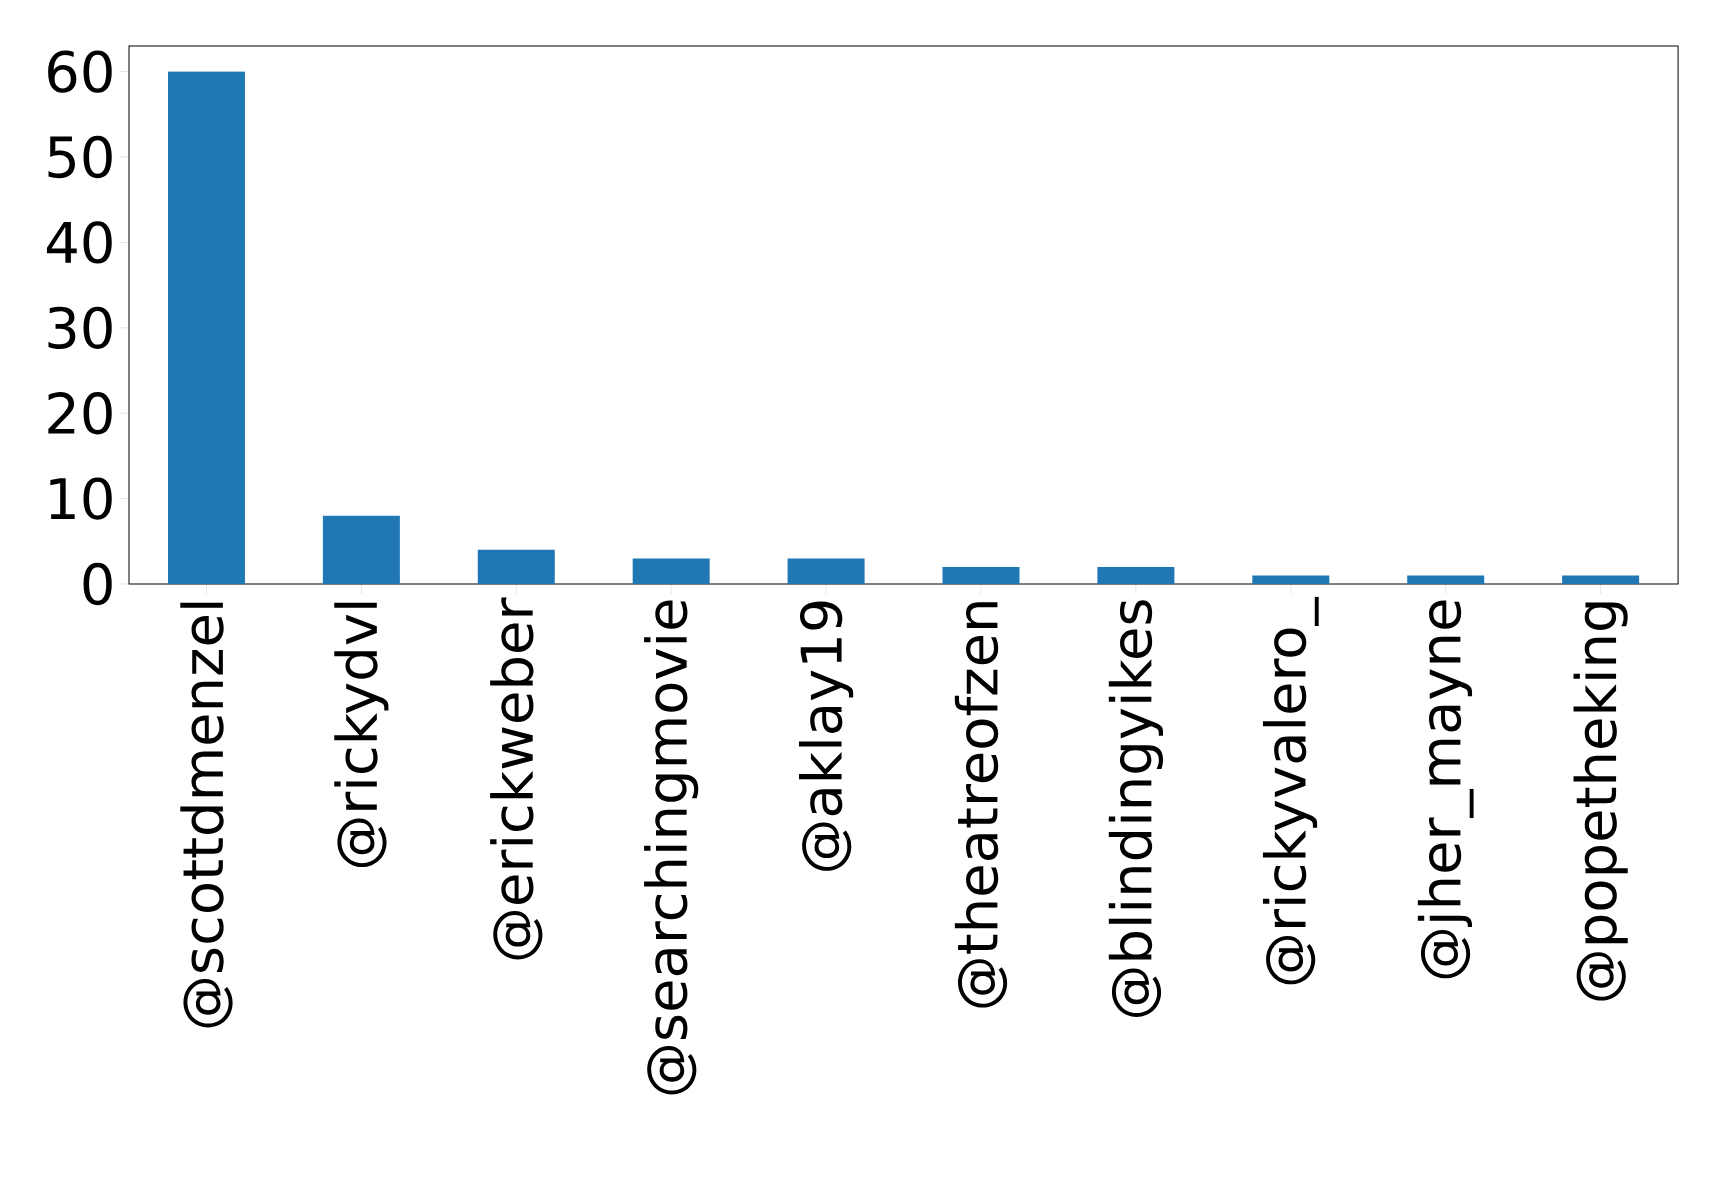 This screenshot has height=1193, width=1719. What do you see at coordinates (81, 498) in the screenshot?
I see `y-tick-label: 10` at bounding box center [81, 498].